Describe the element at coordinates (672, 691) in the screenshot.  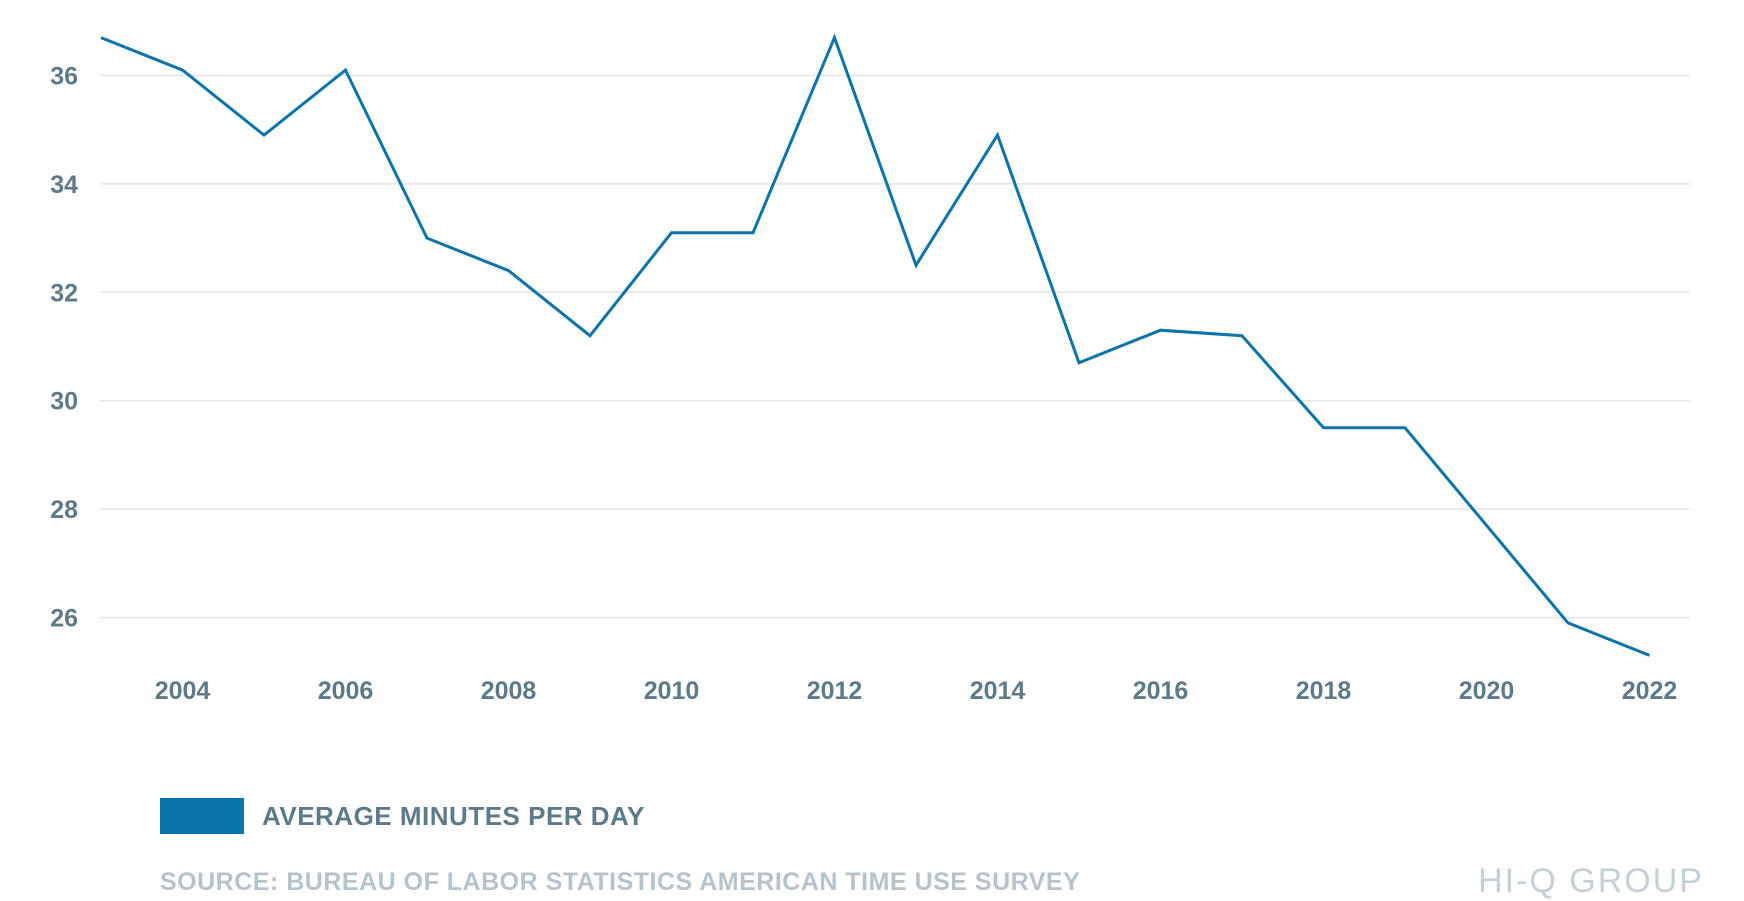
I see `x-tick-label: 2010` at that location.